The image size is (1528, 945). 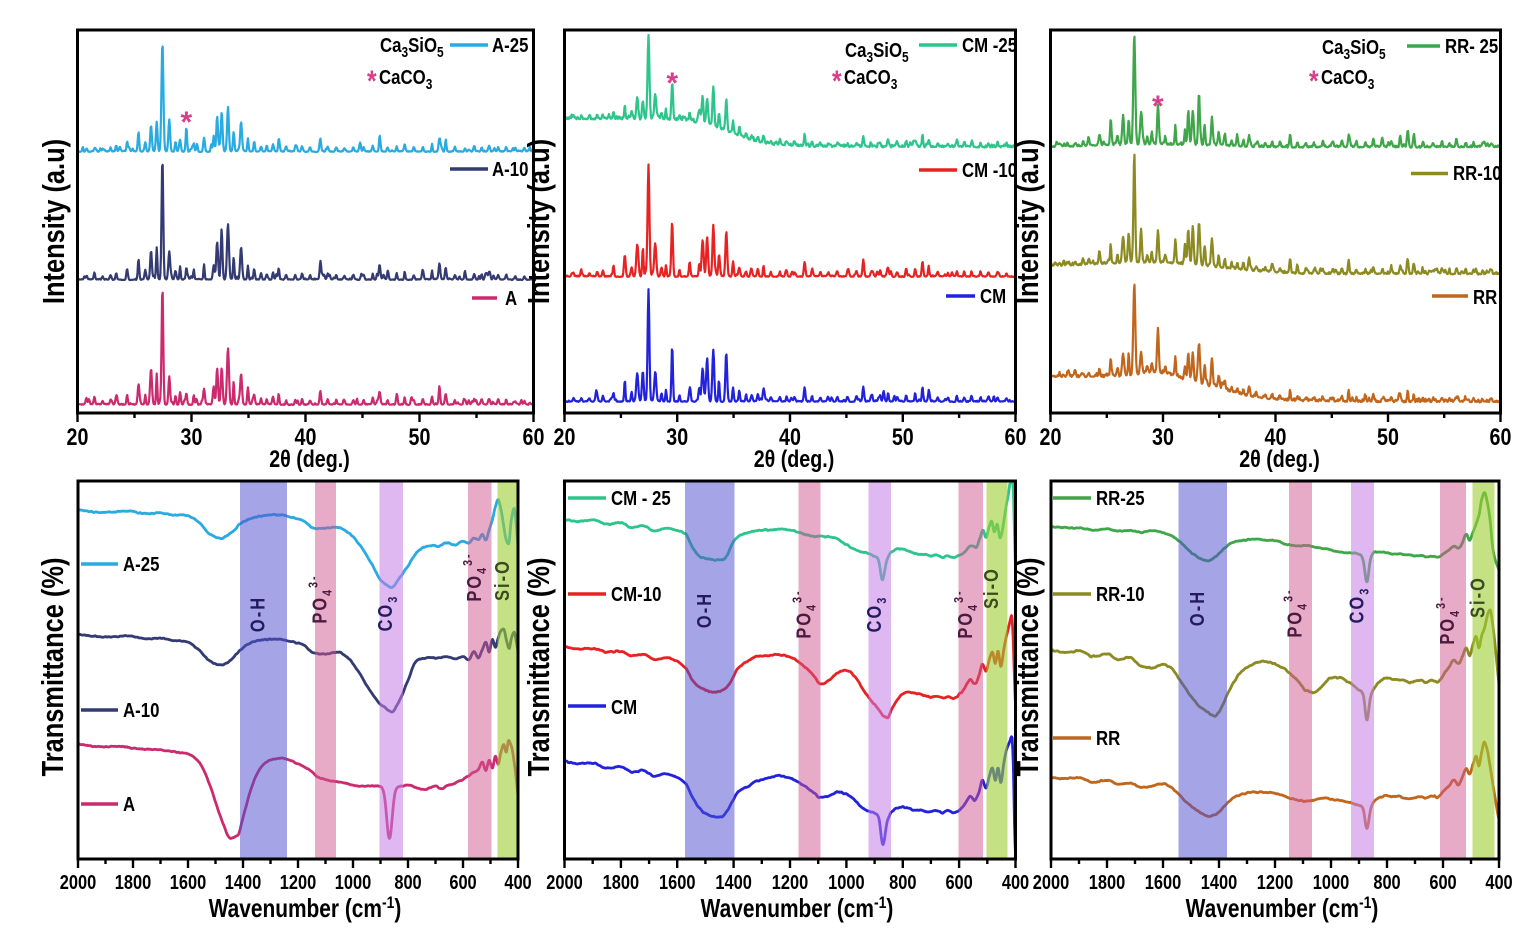 What do you see at coordinates (1120, 497) in the screenshot?
I see `svg-text: RR-25` at bounding box center [1120, 497].